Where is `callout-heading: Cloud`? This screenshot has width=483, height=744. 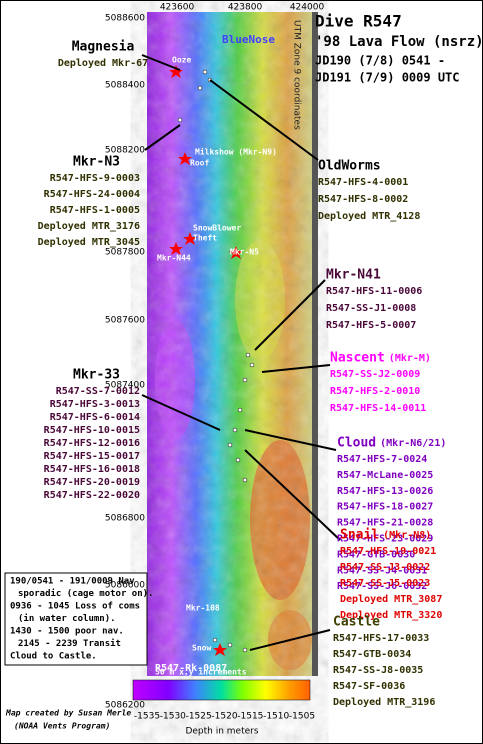
callout-heading: Cloud is located at coordinates (356, 443).